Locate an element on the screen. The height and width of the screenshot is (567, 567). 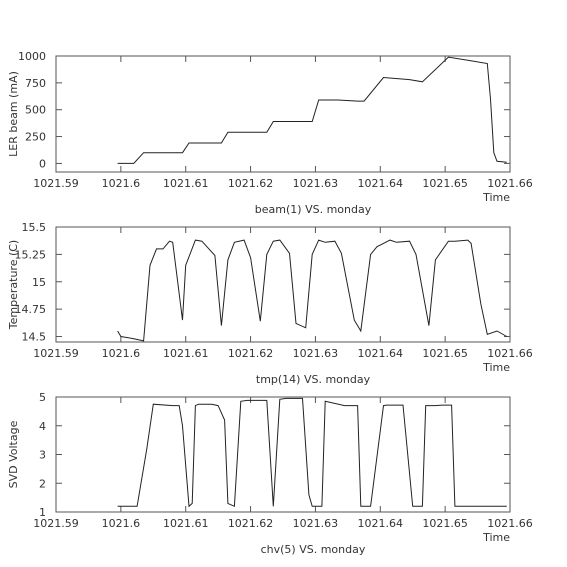
panel-2-caption: tmp(14) VS. monday is located at coordinates (313, 379).